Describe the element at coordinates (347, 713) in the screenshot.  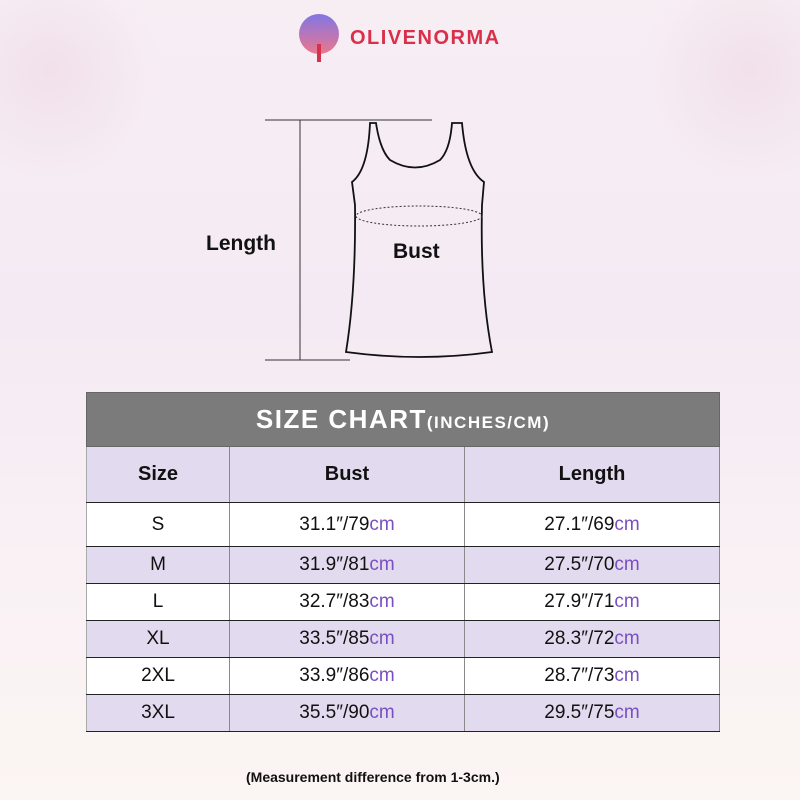
I see `bust-cell: 35.5″/90cm` at that location.